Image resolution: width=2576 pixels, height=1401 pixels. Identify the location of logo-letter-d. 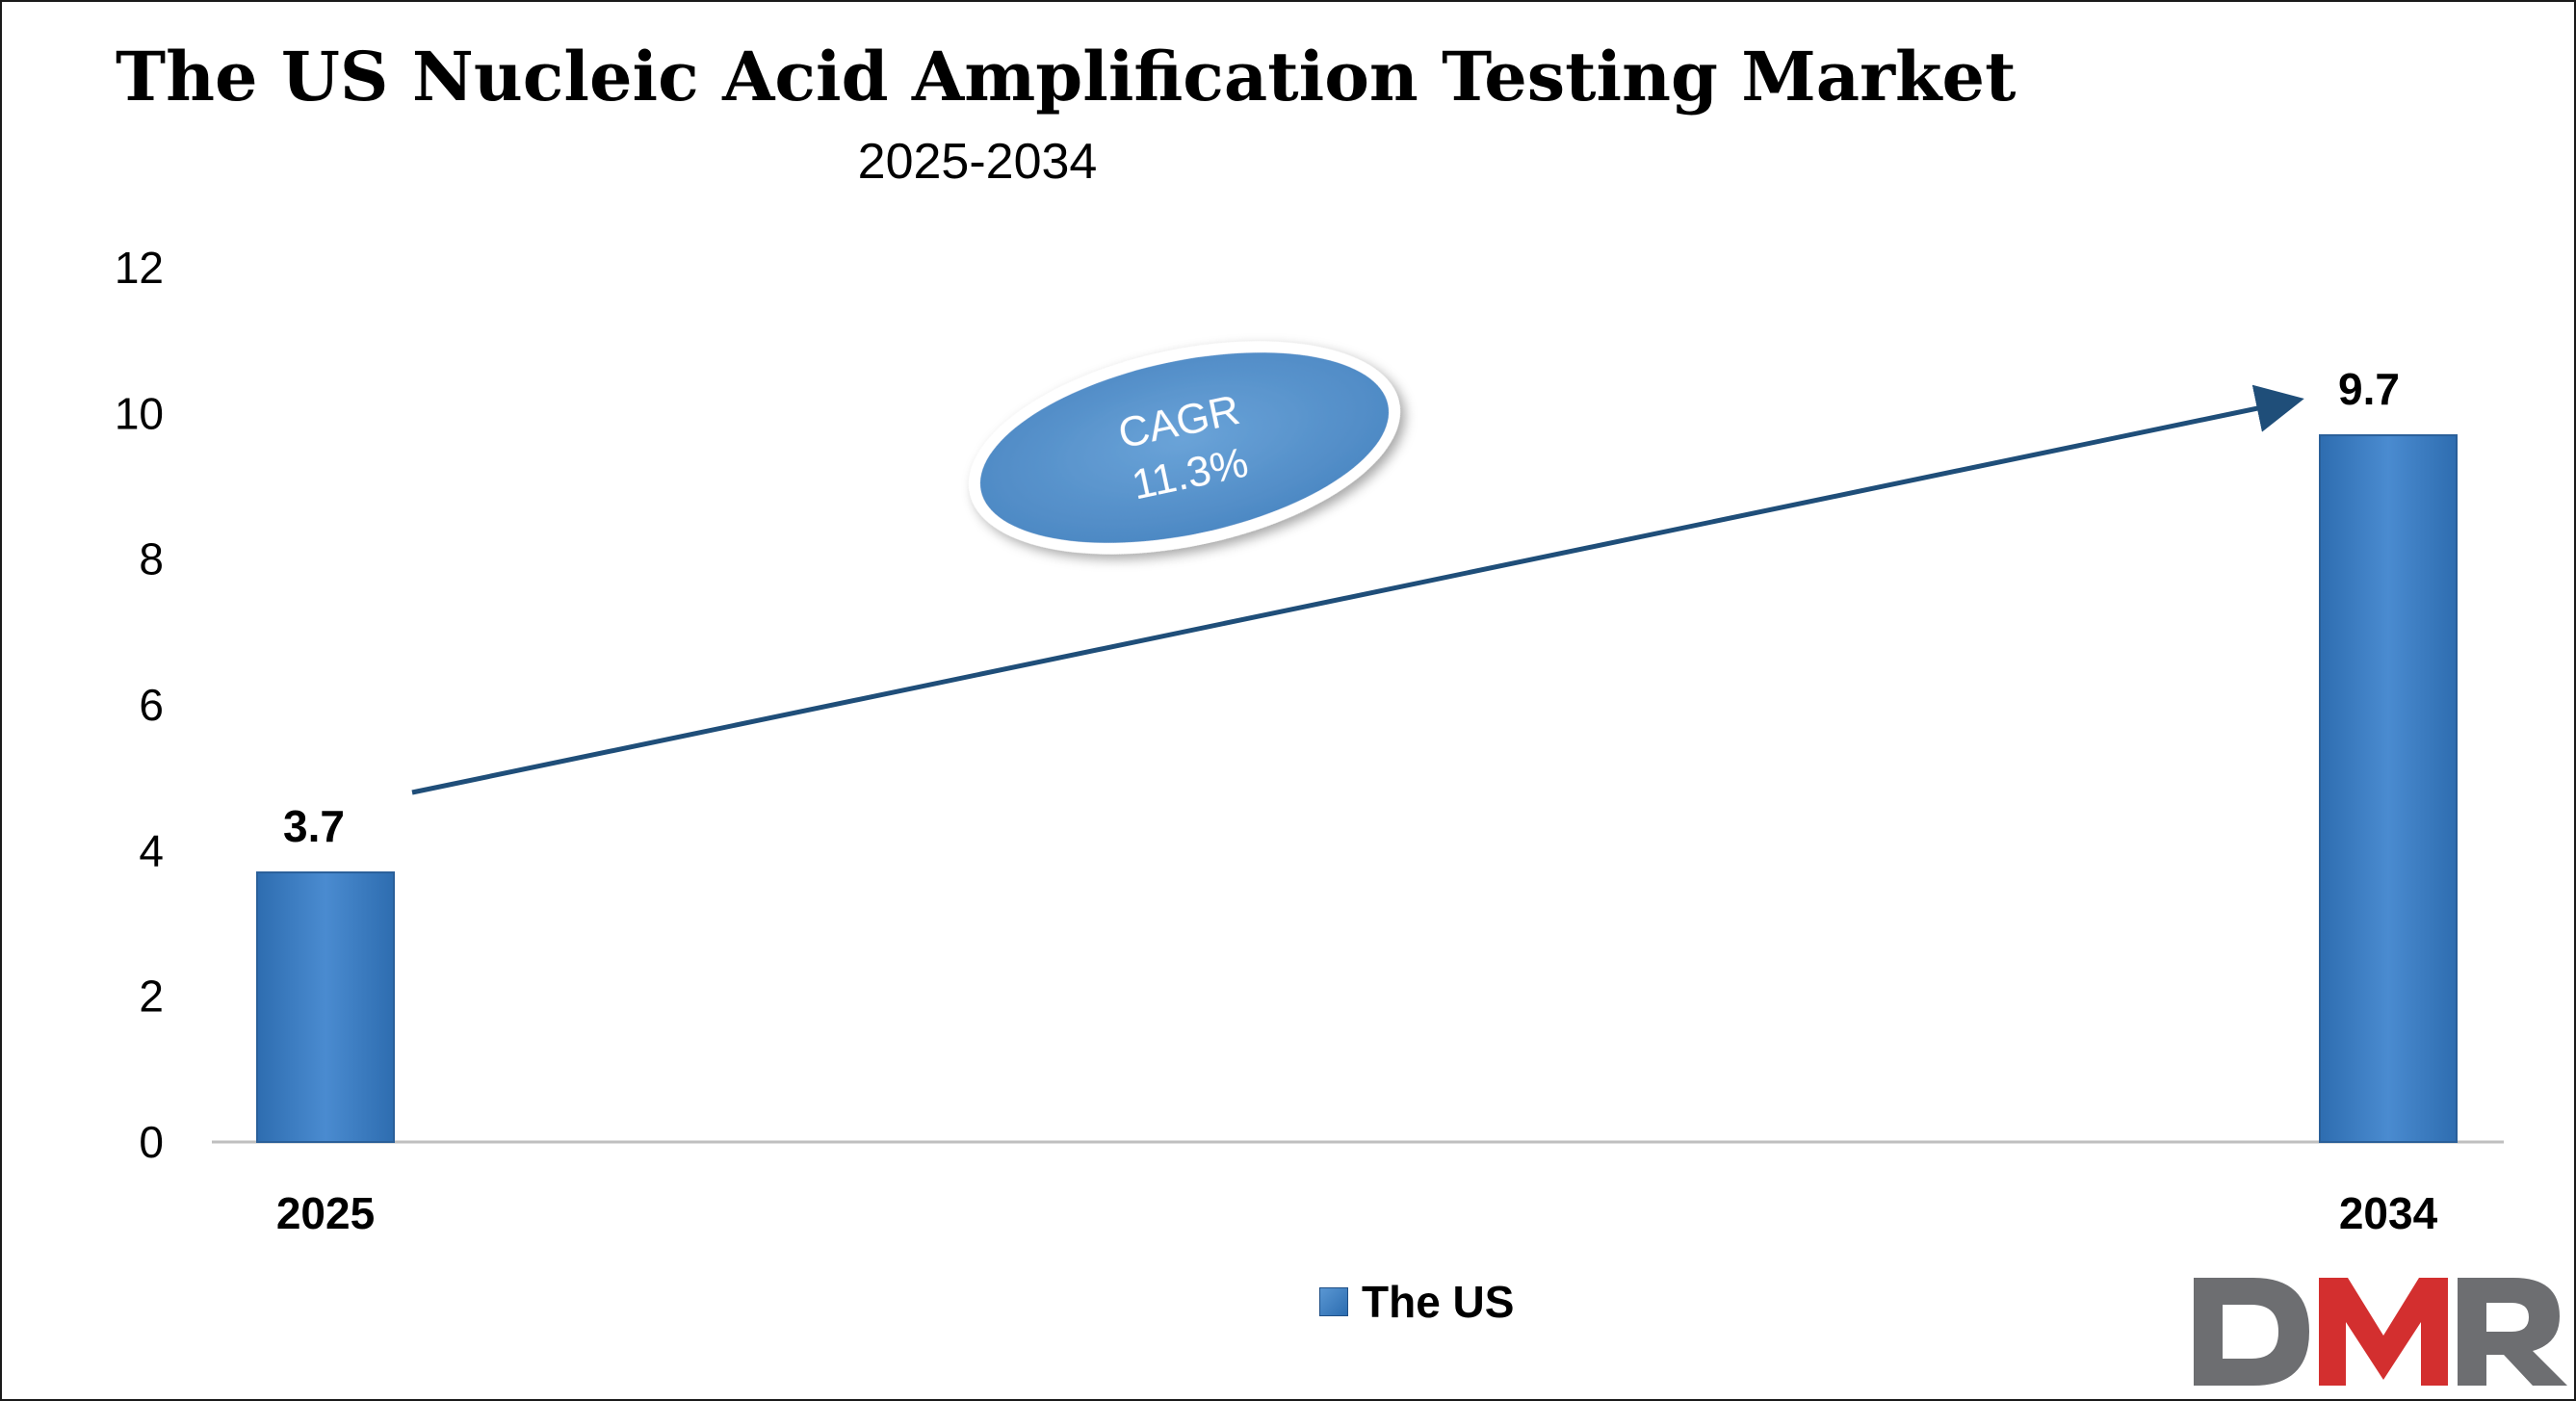
(2251, 1332).